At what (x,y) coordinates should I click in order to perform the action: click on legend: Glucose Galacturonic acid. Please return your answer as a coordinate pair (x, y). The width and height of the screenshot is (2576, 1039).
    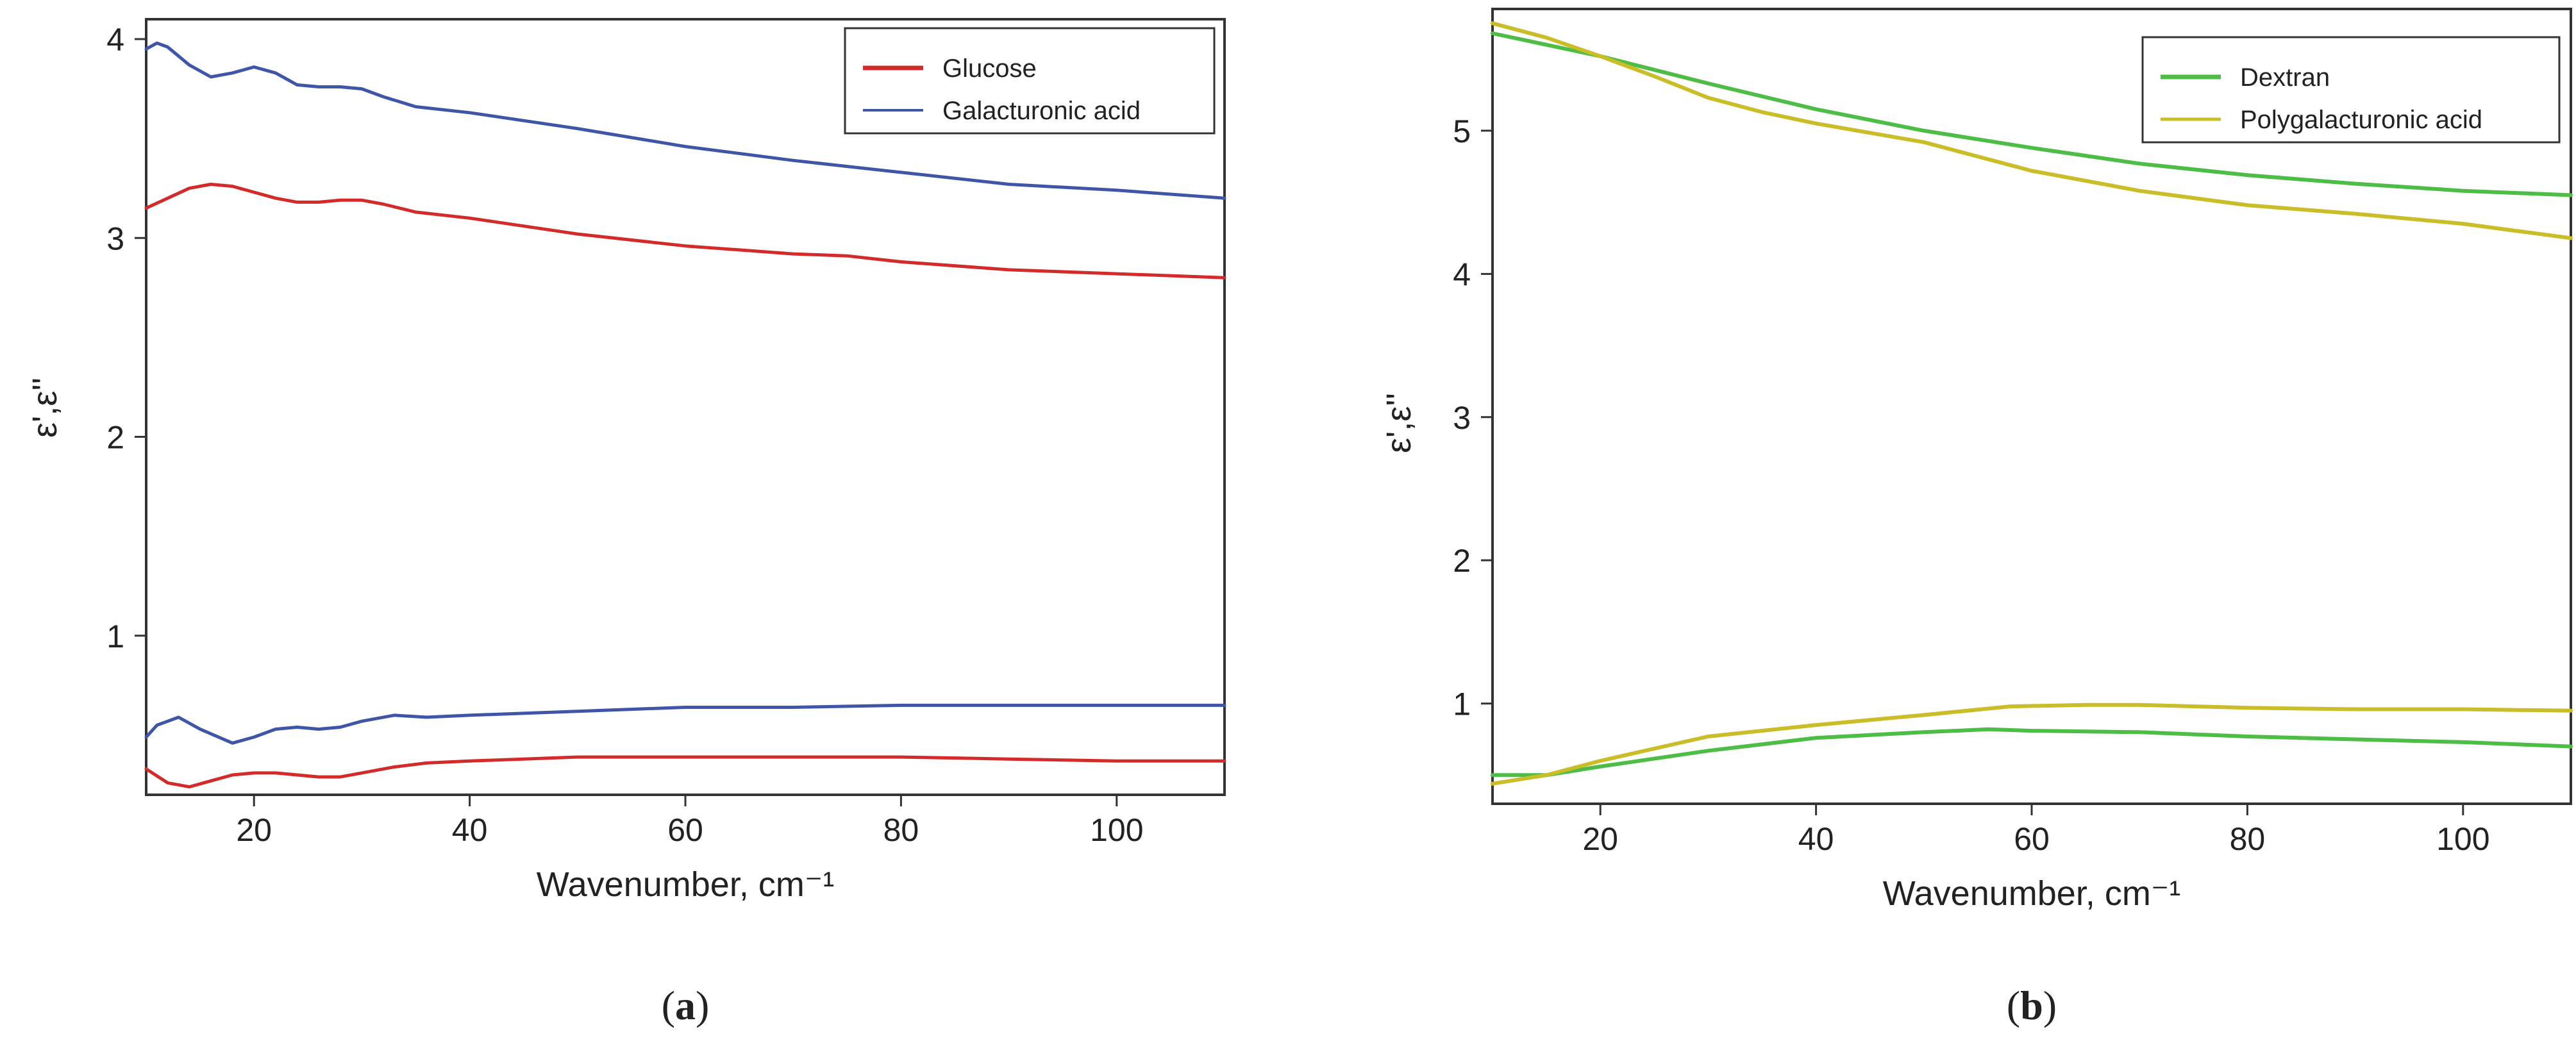
    Looking at the image, I should click on (1030, 81).